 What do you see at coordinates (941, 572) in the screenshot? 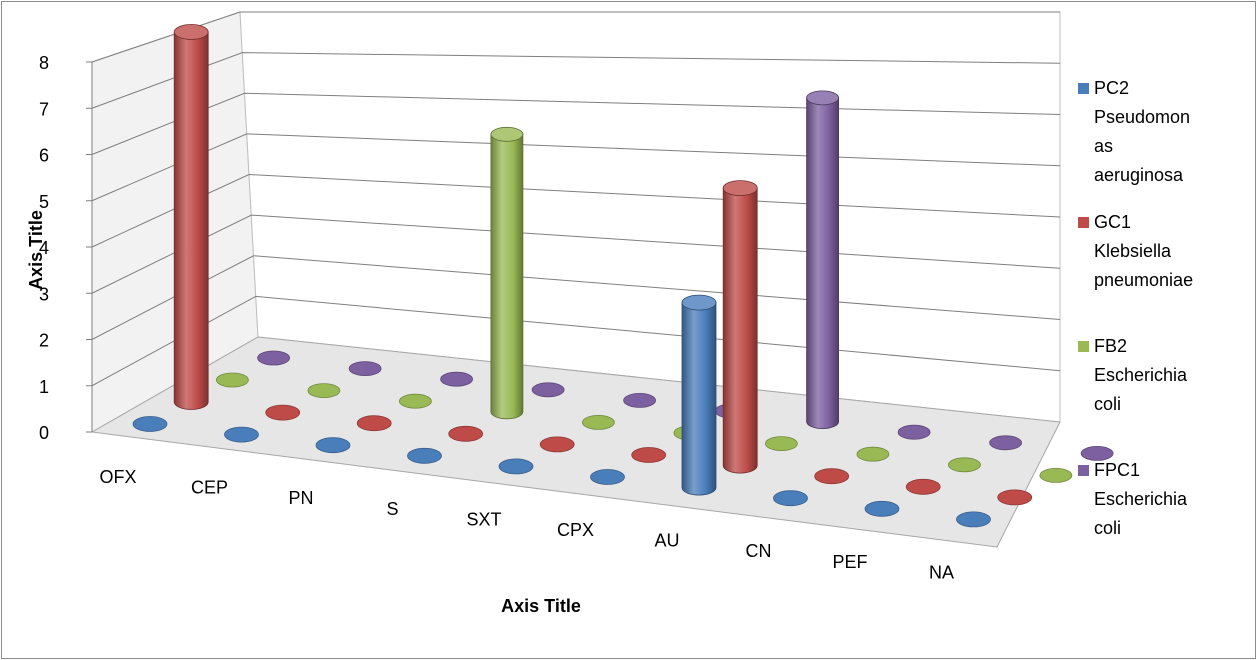
I see `x-tick-label: NA` at bounding box center [941, 572].